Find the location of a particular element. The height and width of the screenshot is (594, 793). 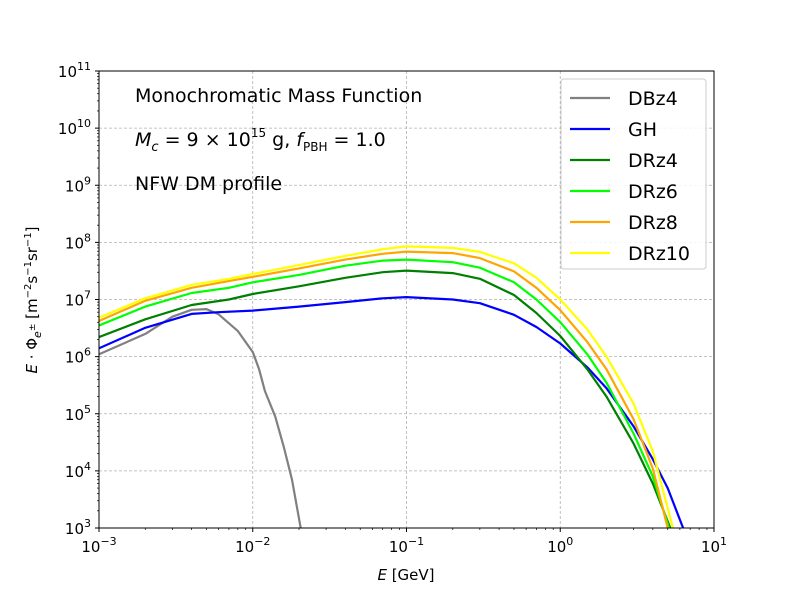

x-tick-label: 10⁻² is located at coordinates (252, 545).